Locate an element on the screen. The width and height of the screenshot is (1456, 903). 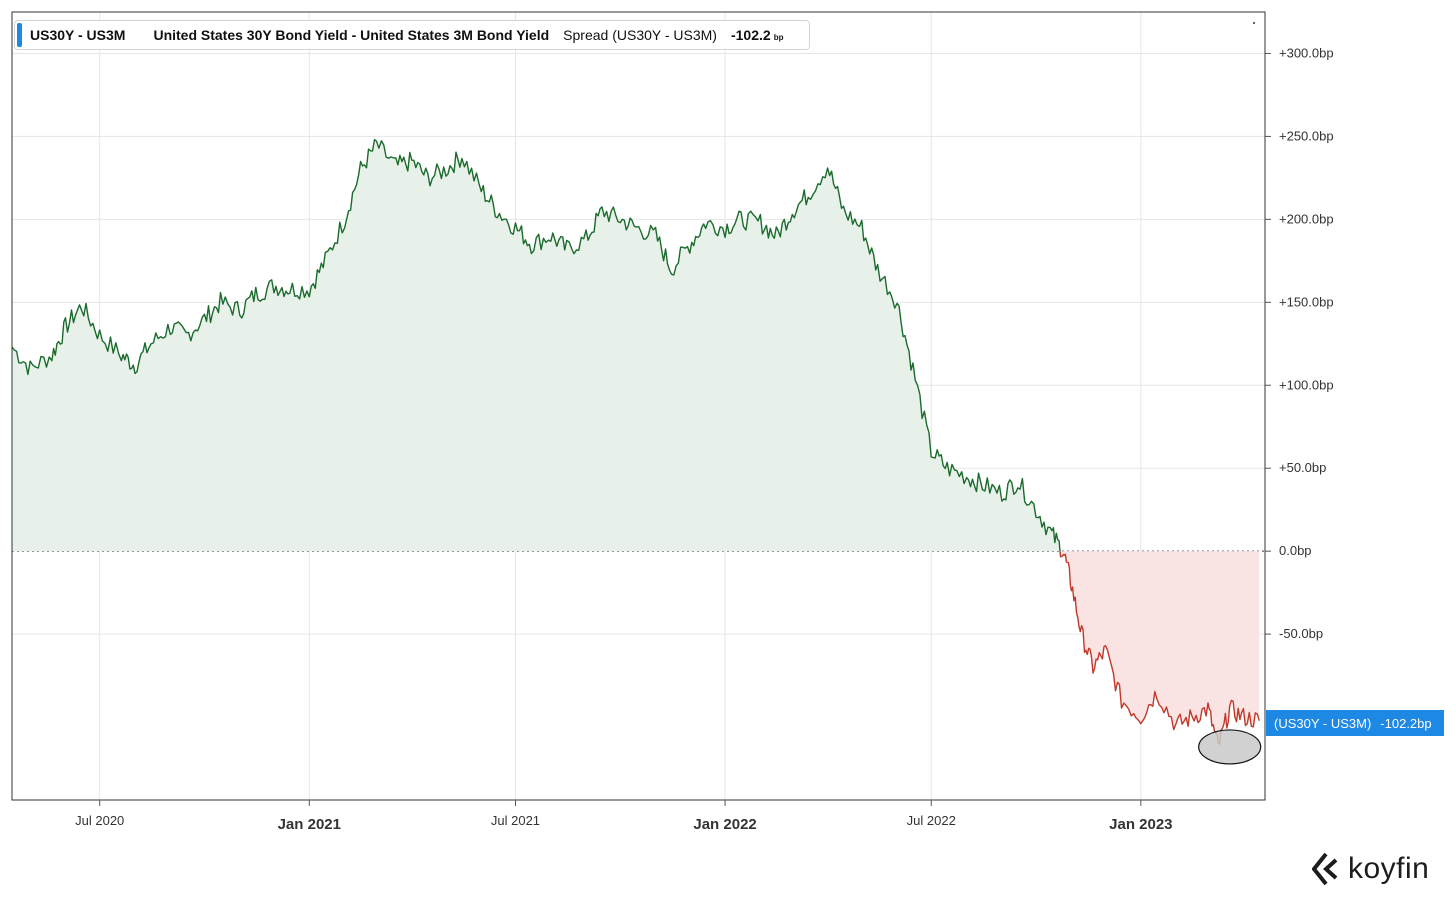
chart-annotations is located at coordinates (1230, 747).